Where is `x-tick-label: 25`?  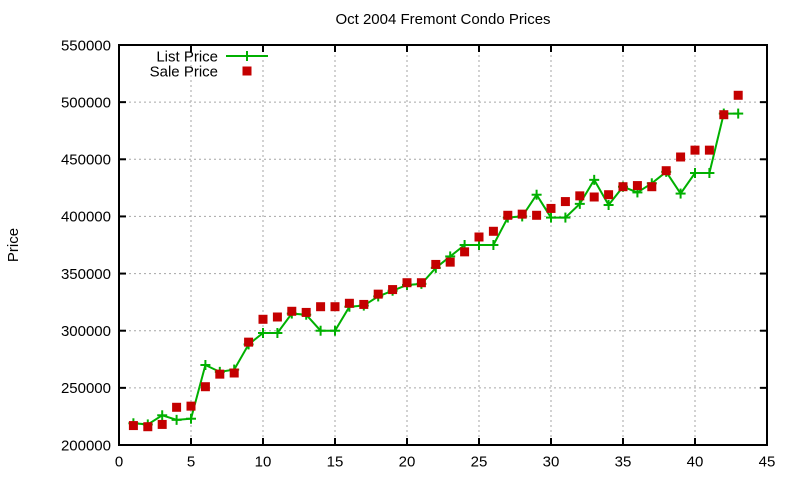
x-tick-label: 25 is located at coordinates (479, 461).